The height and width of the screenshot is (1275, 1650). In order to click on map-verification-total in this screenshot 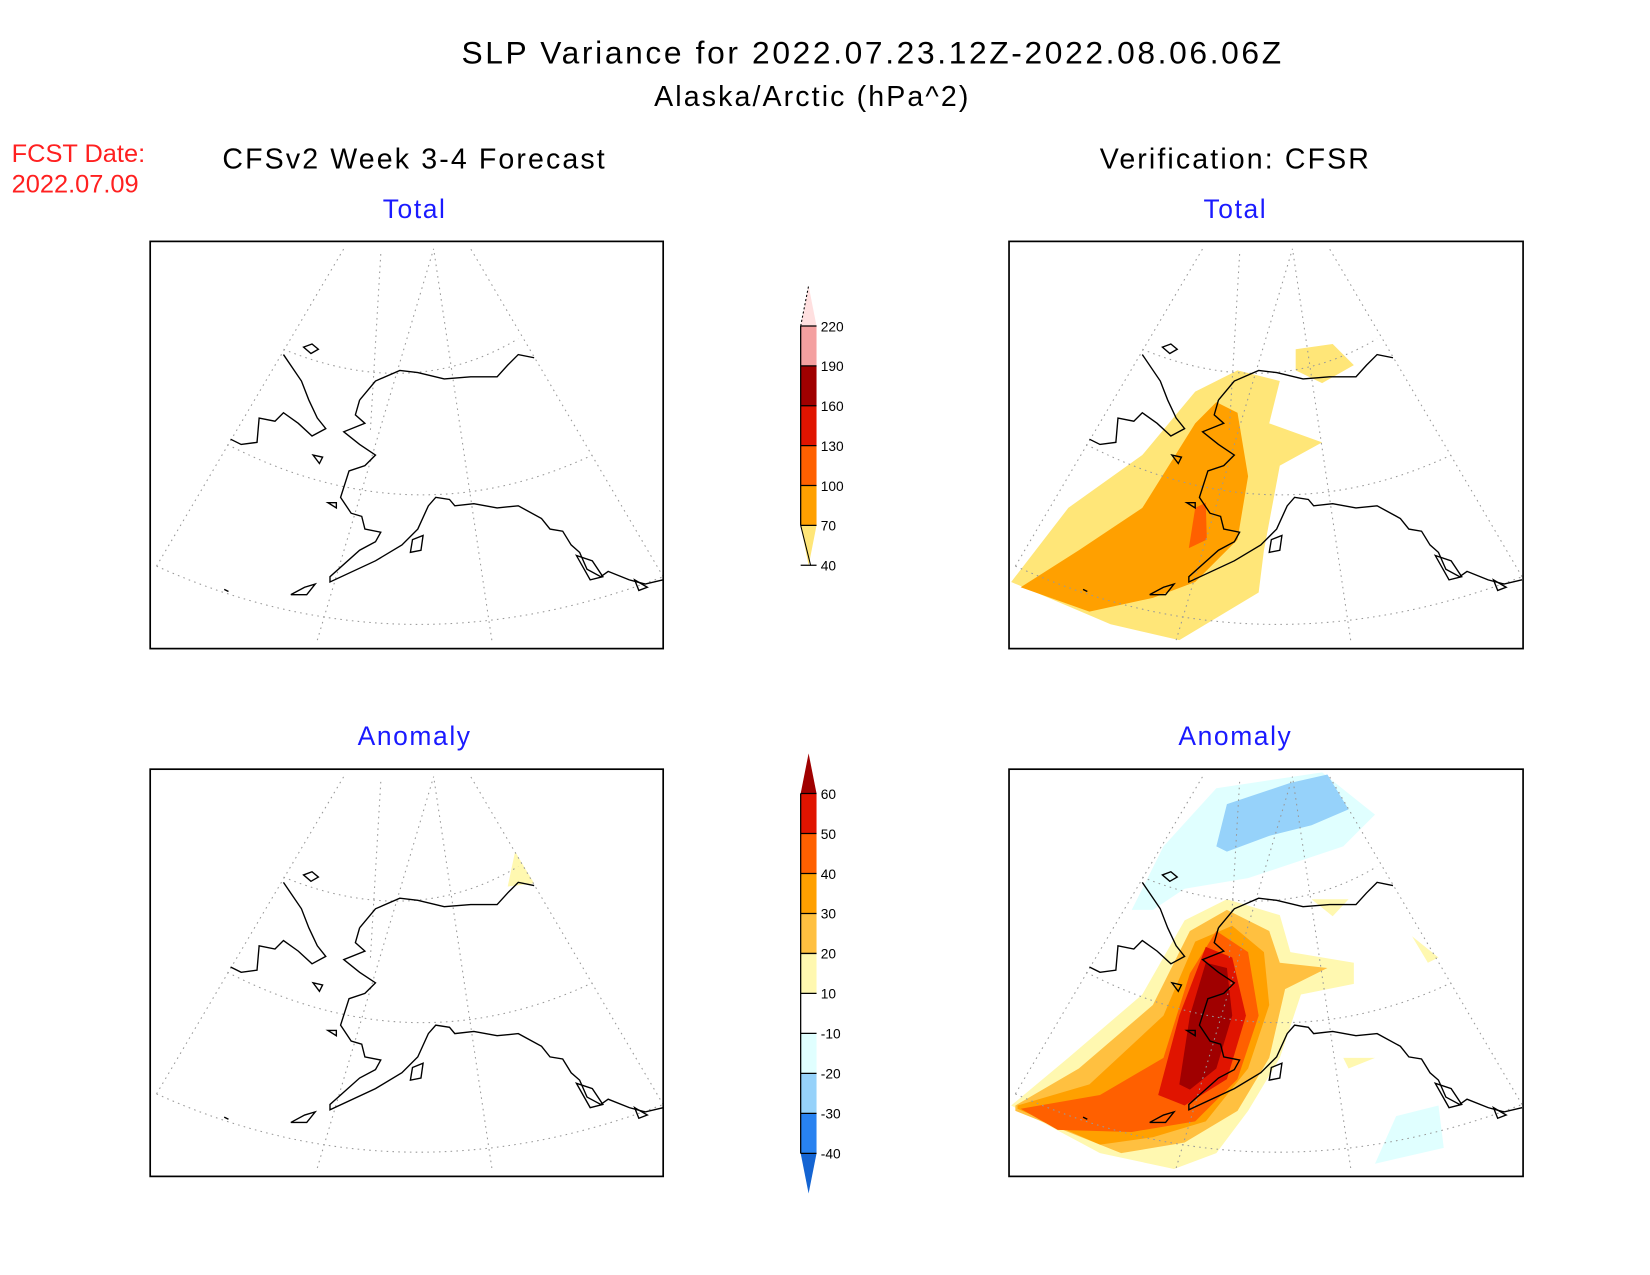, I will do `click(1266, 445)`.